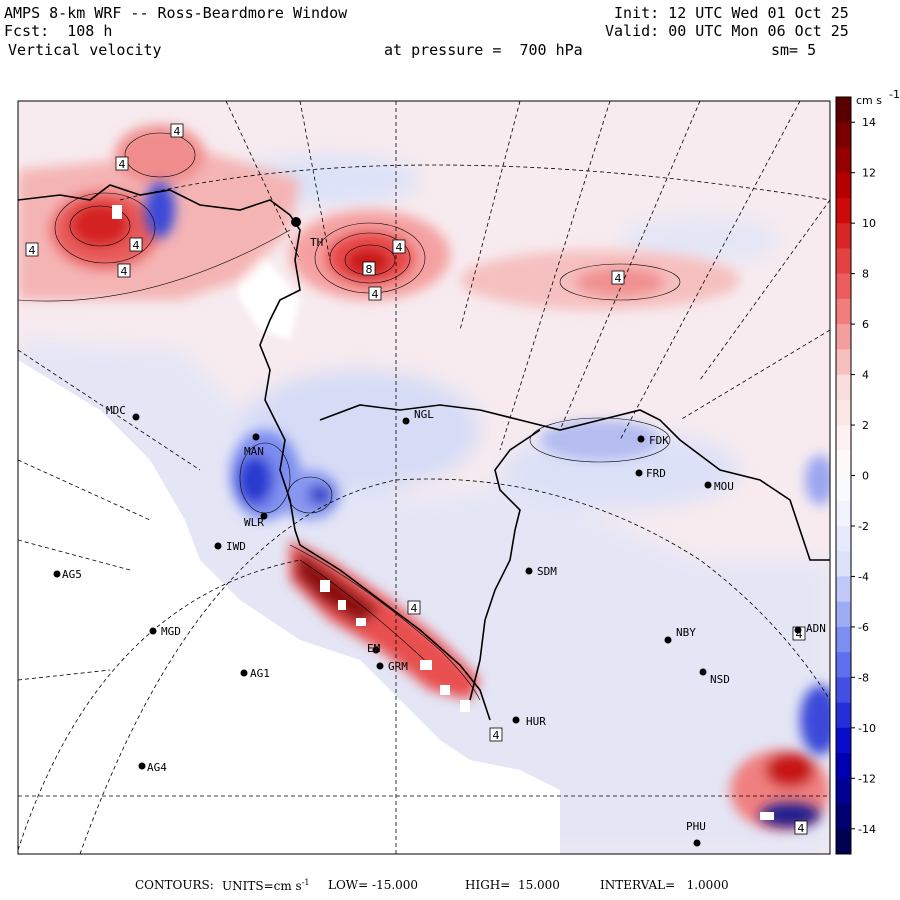  Describe the element at coordinates (794, 50) in the screenshot. I see `smoothing-value: sm= 5` at that location.